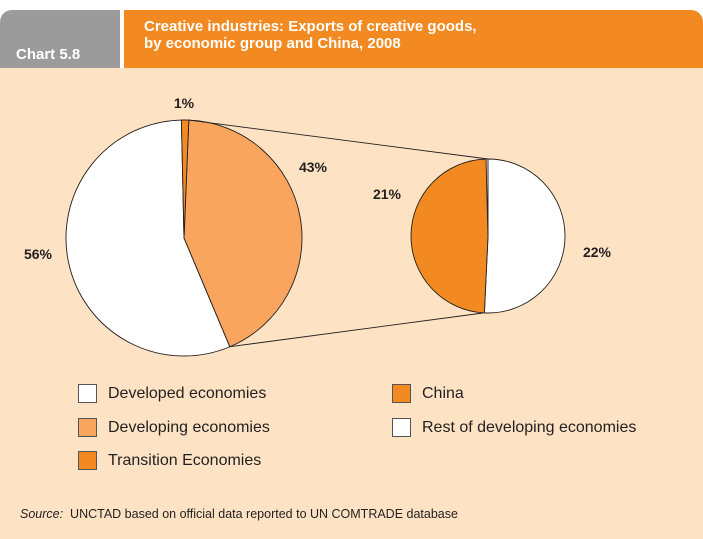  What do you see at coordinates (597, 252) in the screenshot?
I see `data-label-rest-developing: 22%` at bounding box center [597, 252].